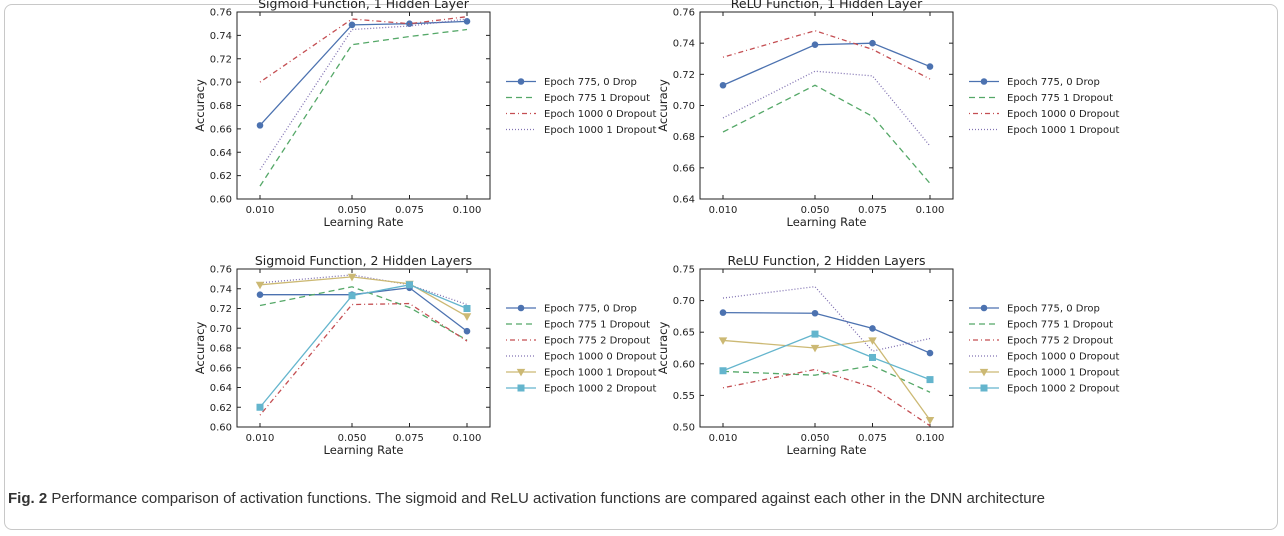  Describe the element at coordinates (221, 329) in the screenshot. I see `y-tick-label: 0.70` at that location.